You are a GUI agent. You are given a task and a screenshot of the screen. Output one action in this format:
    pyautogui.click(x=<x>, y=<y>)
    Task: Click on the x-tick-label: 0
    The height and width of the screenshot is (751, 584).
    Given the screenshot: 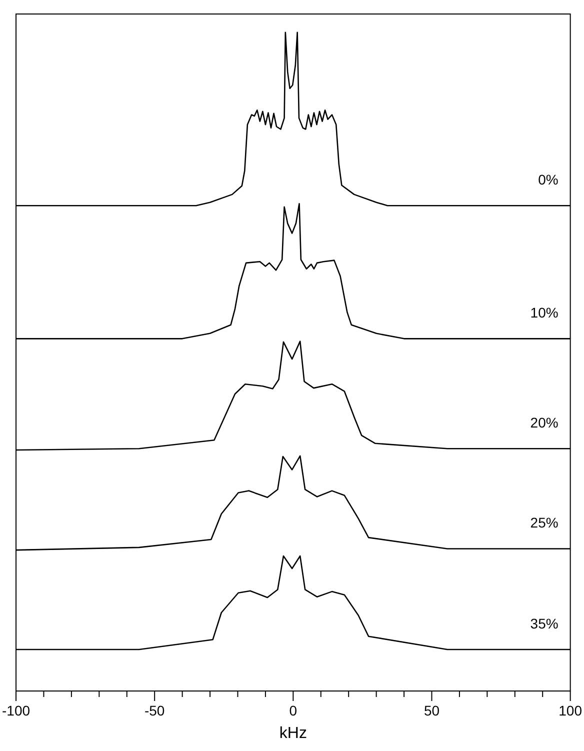 What is the action you would take?
    pyautogui.click(x=293, y=710)
    